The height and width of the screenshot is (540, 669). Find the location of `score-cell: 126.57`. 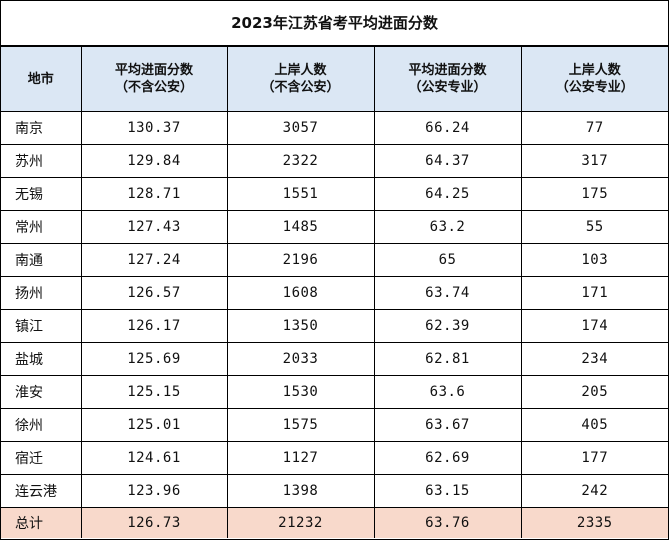

score-cell: 126.57 is located at coordinates (154, 293).